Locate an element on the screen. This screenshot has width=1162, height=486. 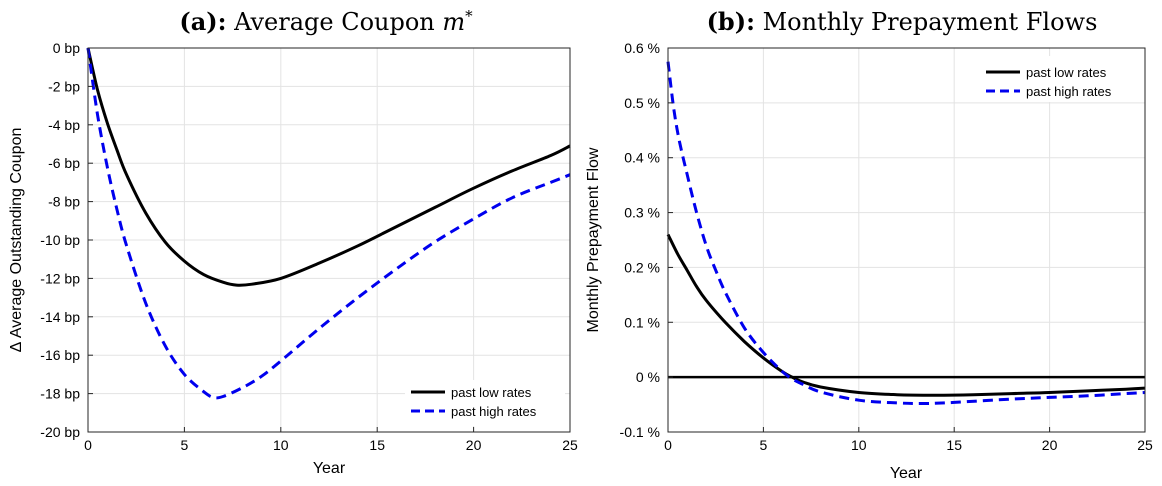
chart-a-legend-box is located at coordinates (485, 403).